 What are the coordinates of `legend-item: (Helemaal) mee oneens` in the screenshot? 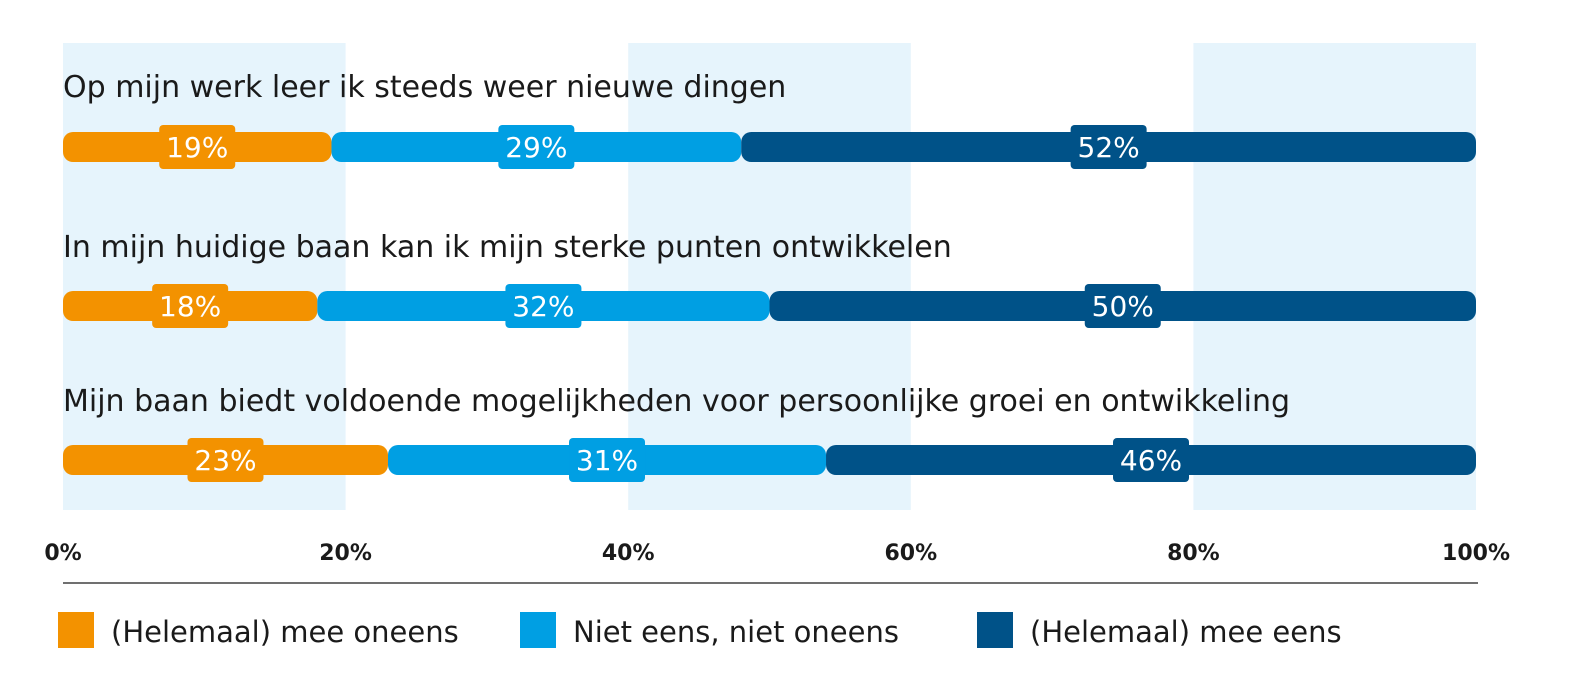 It's located at (258, 630).